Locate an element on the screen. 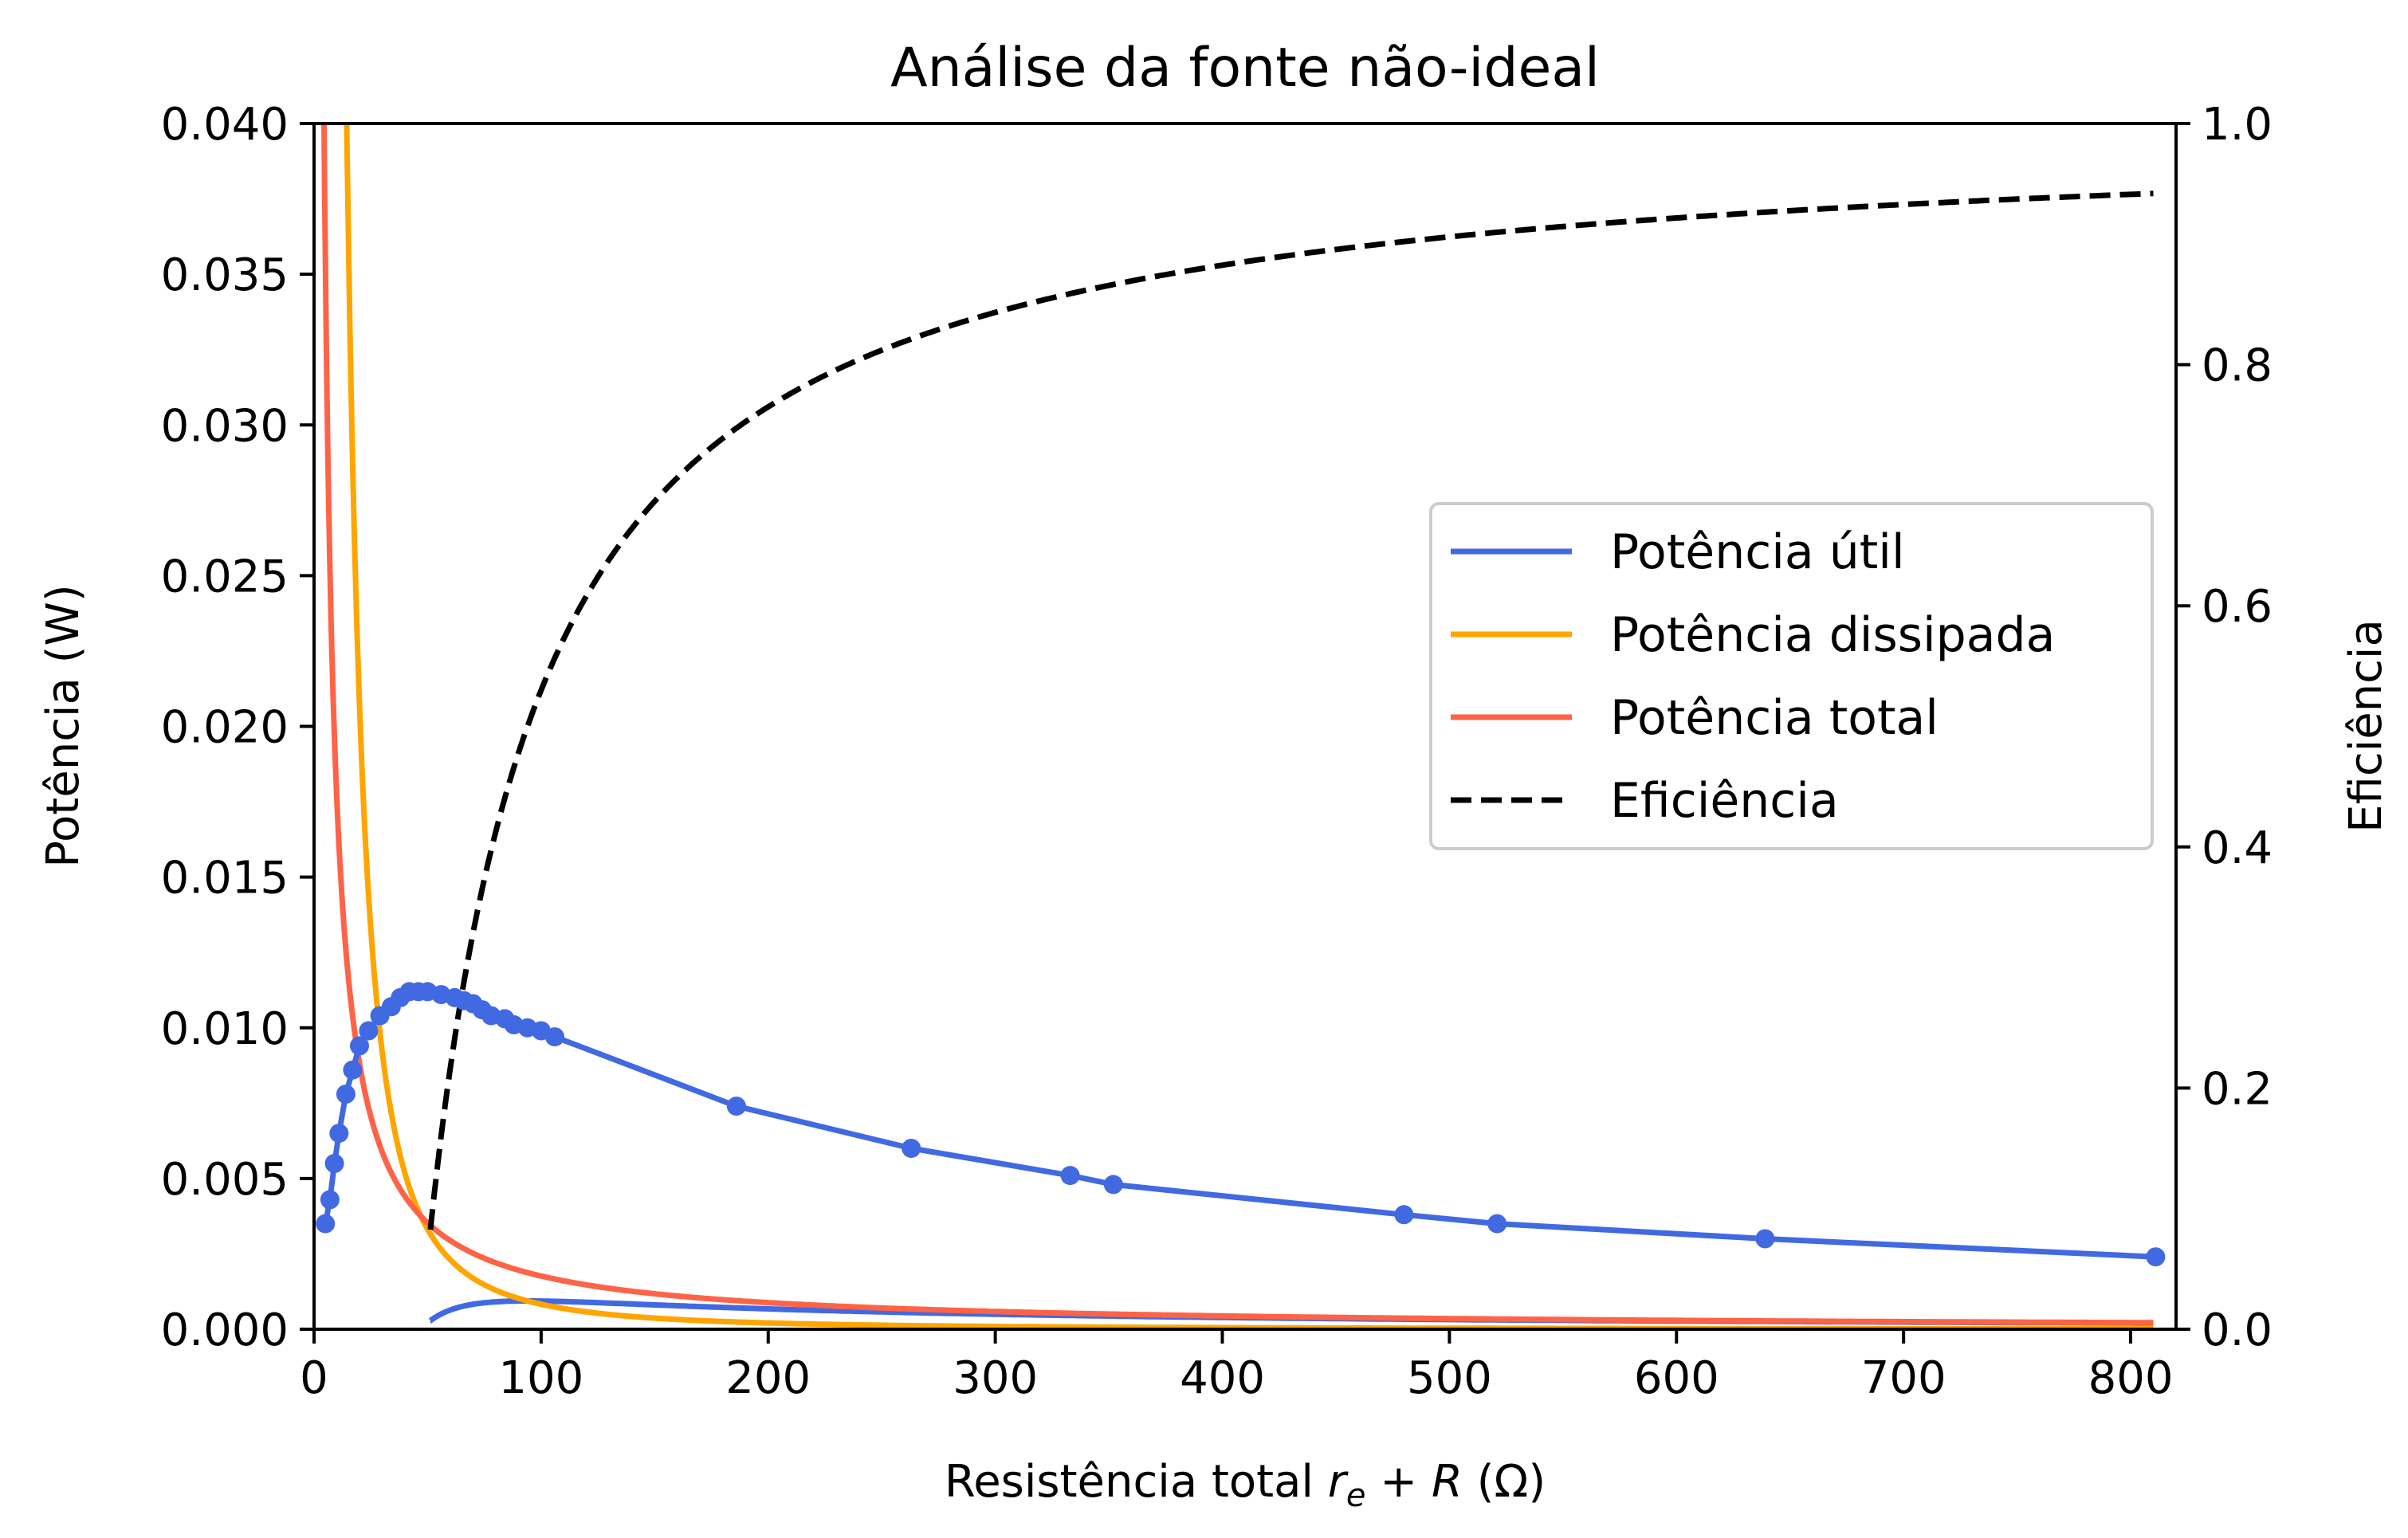  x-axis-label-sub: e is located at coordinates (1356, 1495).